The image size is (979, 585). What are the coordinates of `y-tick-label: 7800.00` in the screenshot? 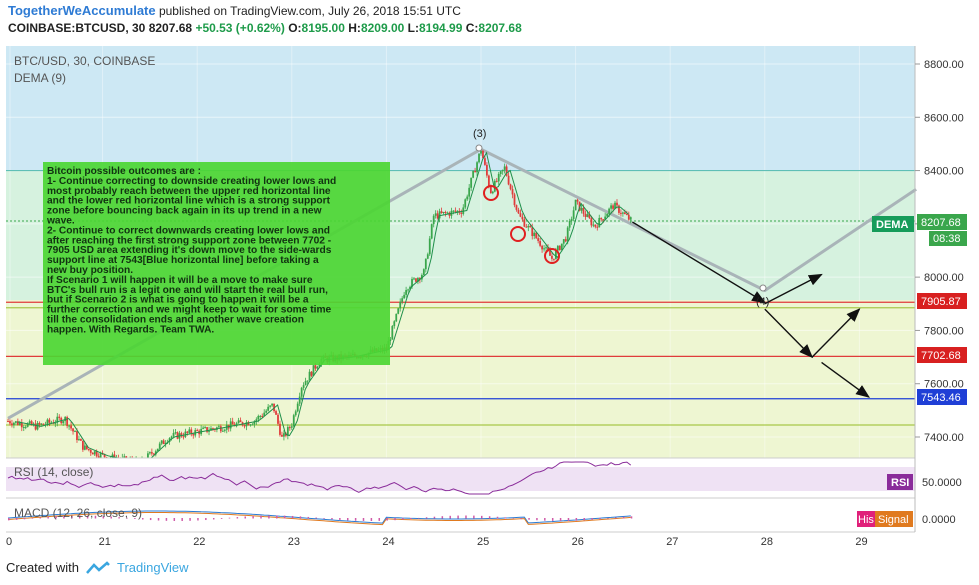 It's located at (944, 331).